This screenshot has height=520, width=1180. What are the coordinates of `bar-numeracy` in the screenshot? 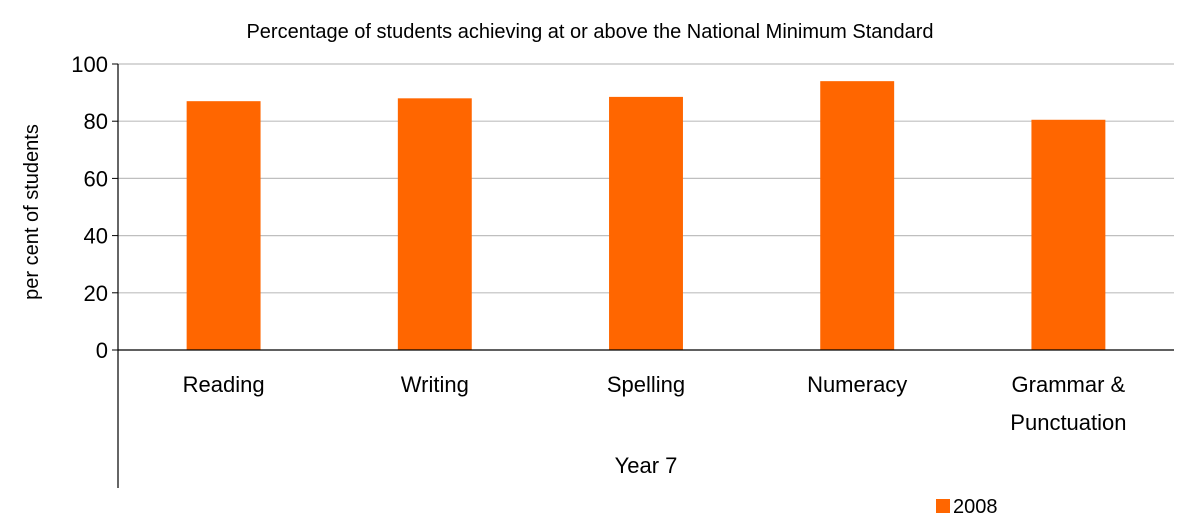 It's located at (857, 215).